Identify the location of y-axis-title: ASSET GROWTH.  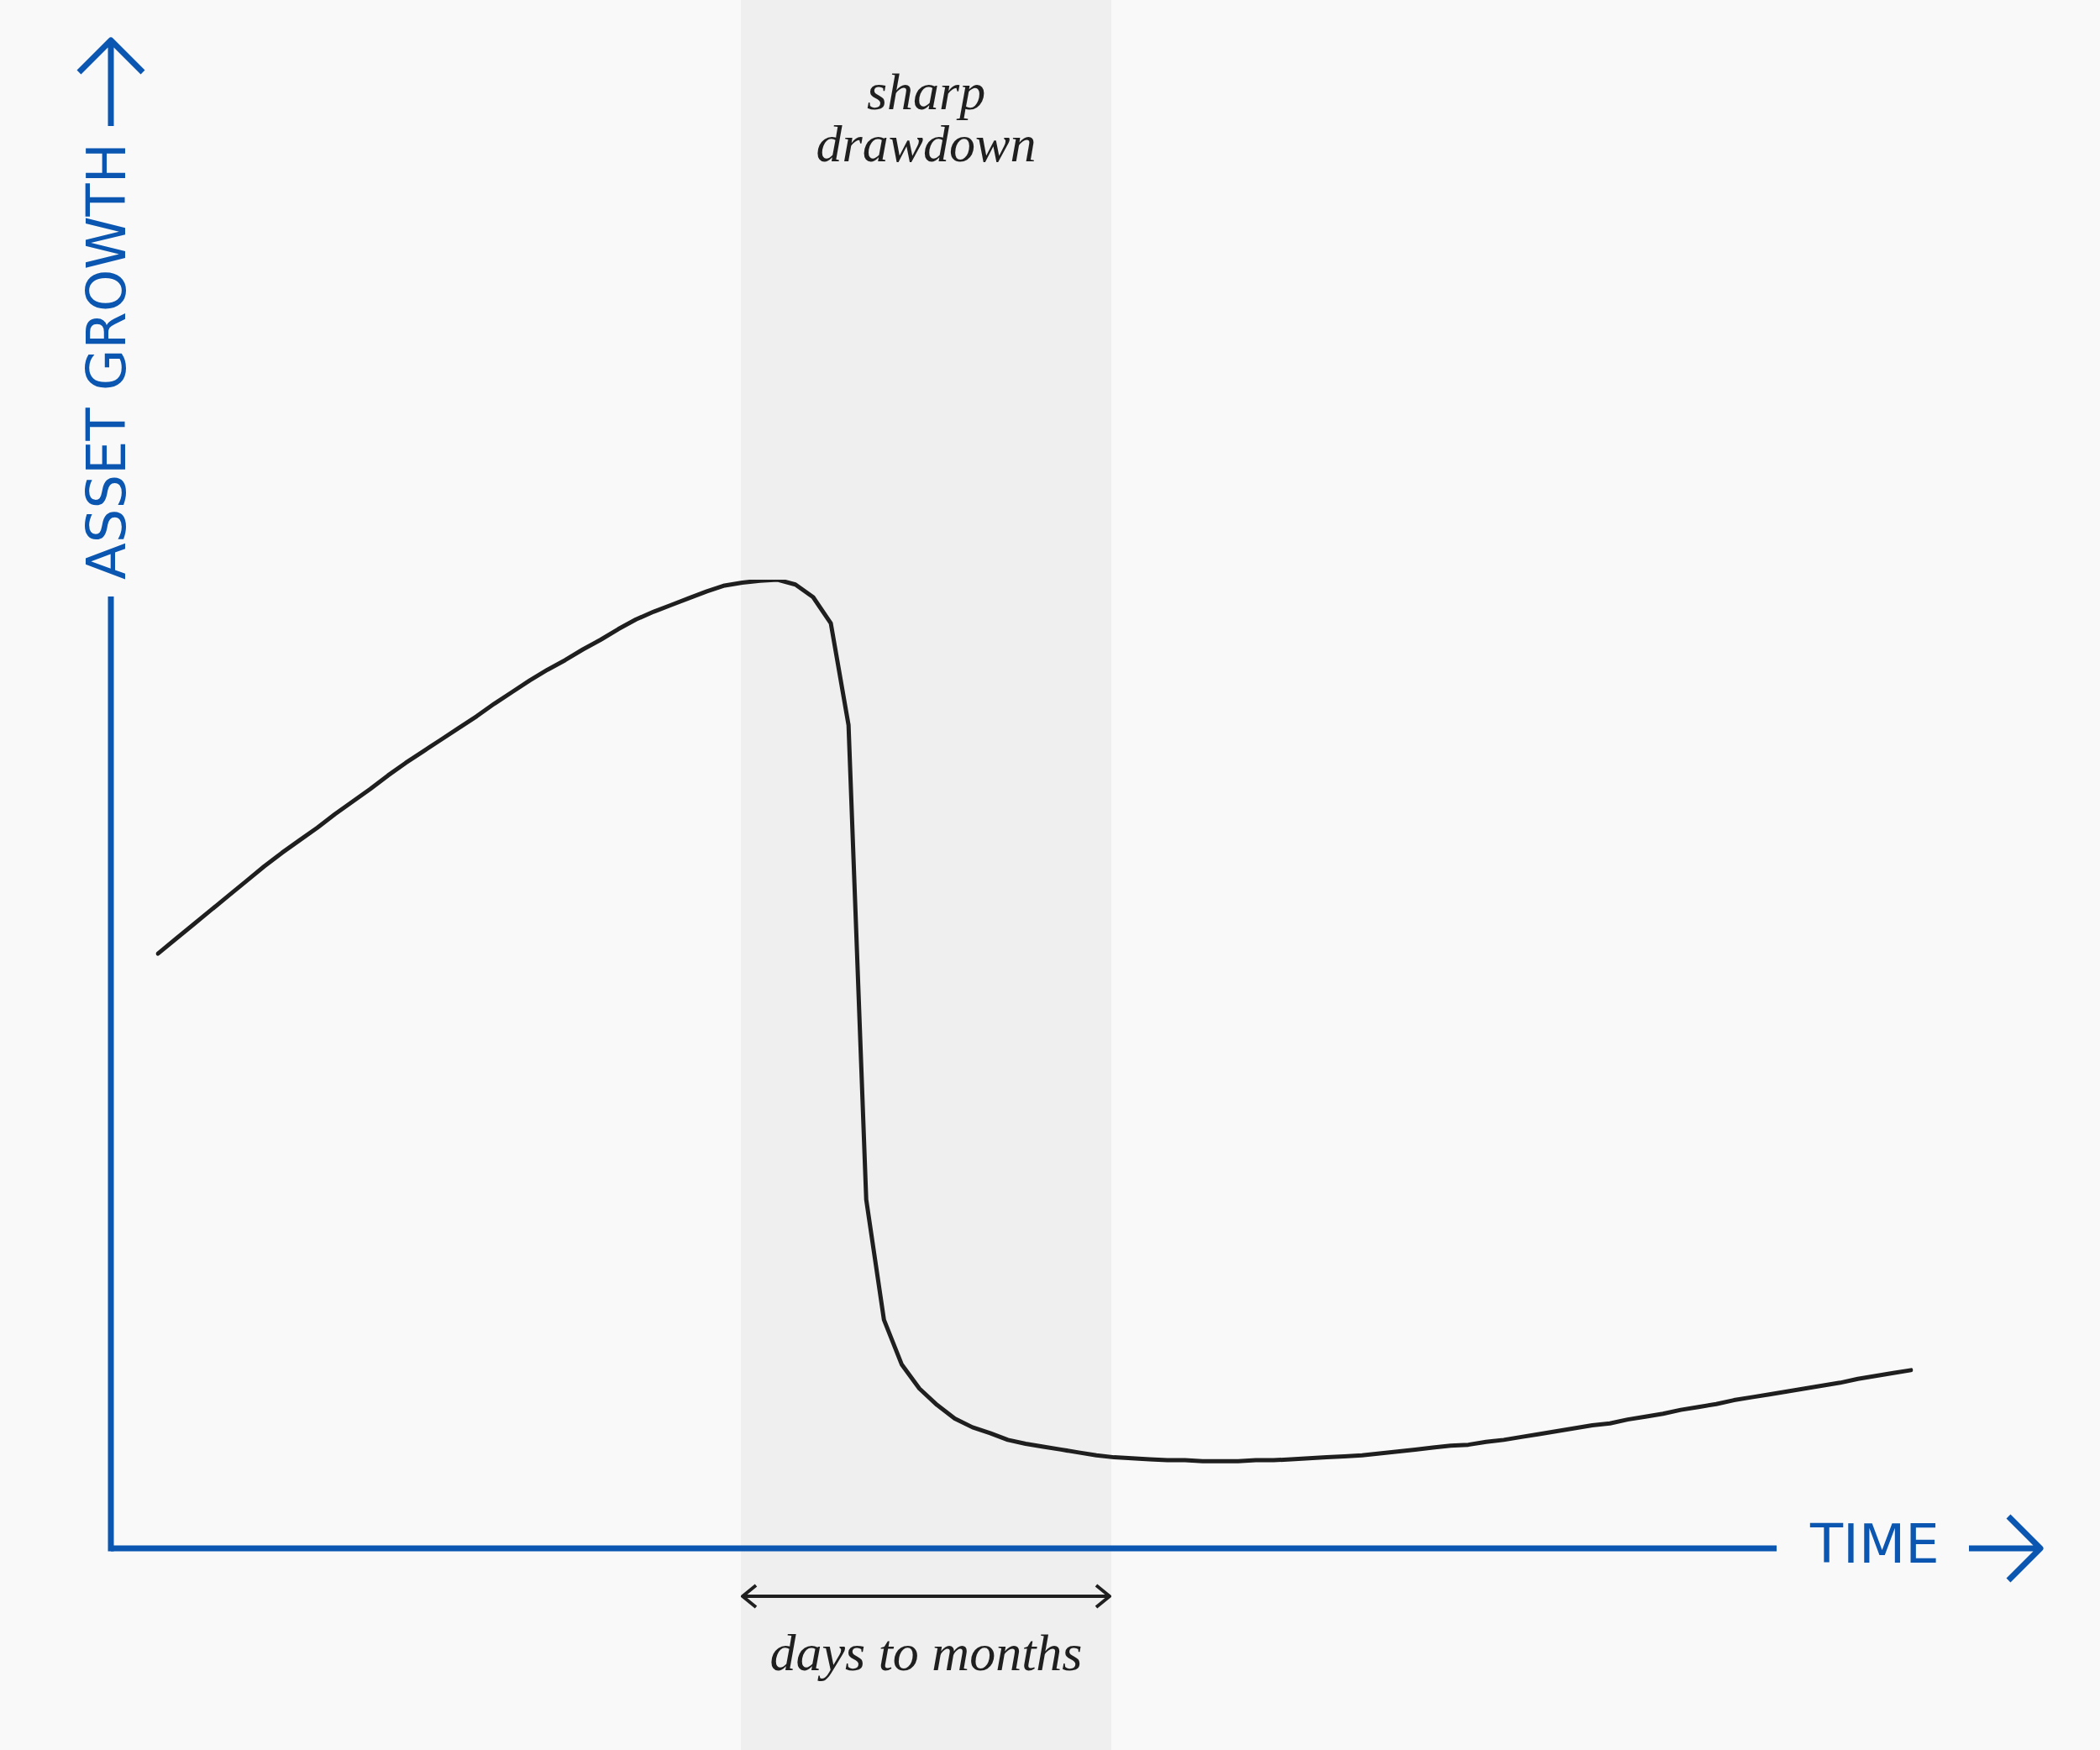
(106, 362).